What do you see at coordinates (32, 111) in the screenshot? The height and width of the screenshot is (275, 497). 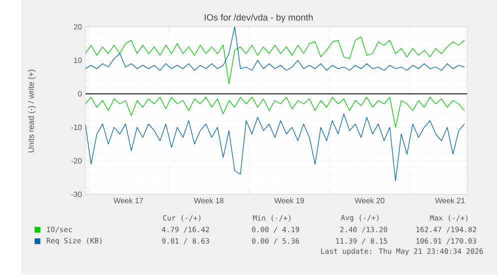 I see `y-axis-title: Units read (-) / write (+)` at bounding box center [32, 111].